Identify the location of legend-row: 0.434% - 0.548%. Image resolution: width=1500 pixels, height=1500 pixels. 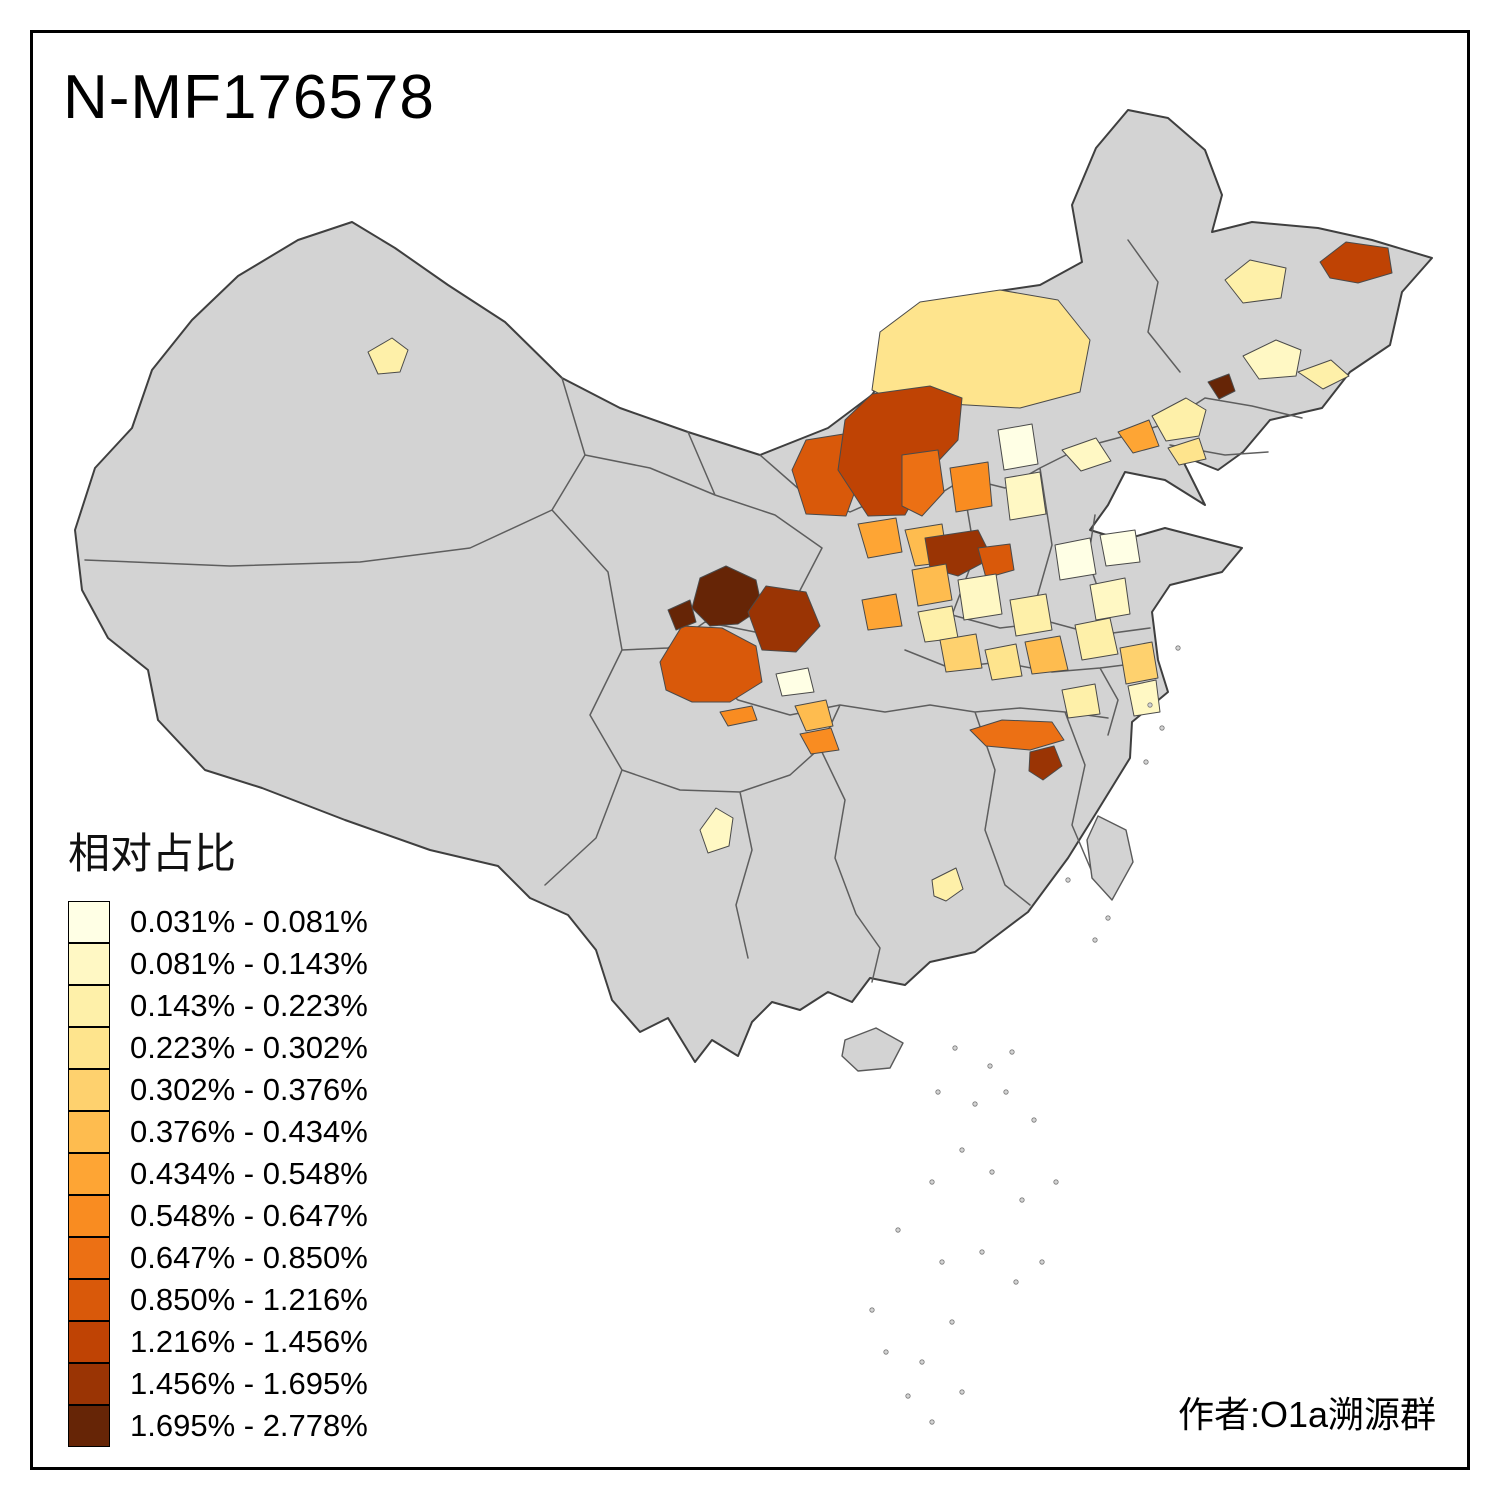
(218, 1174).